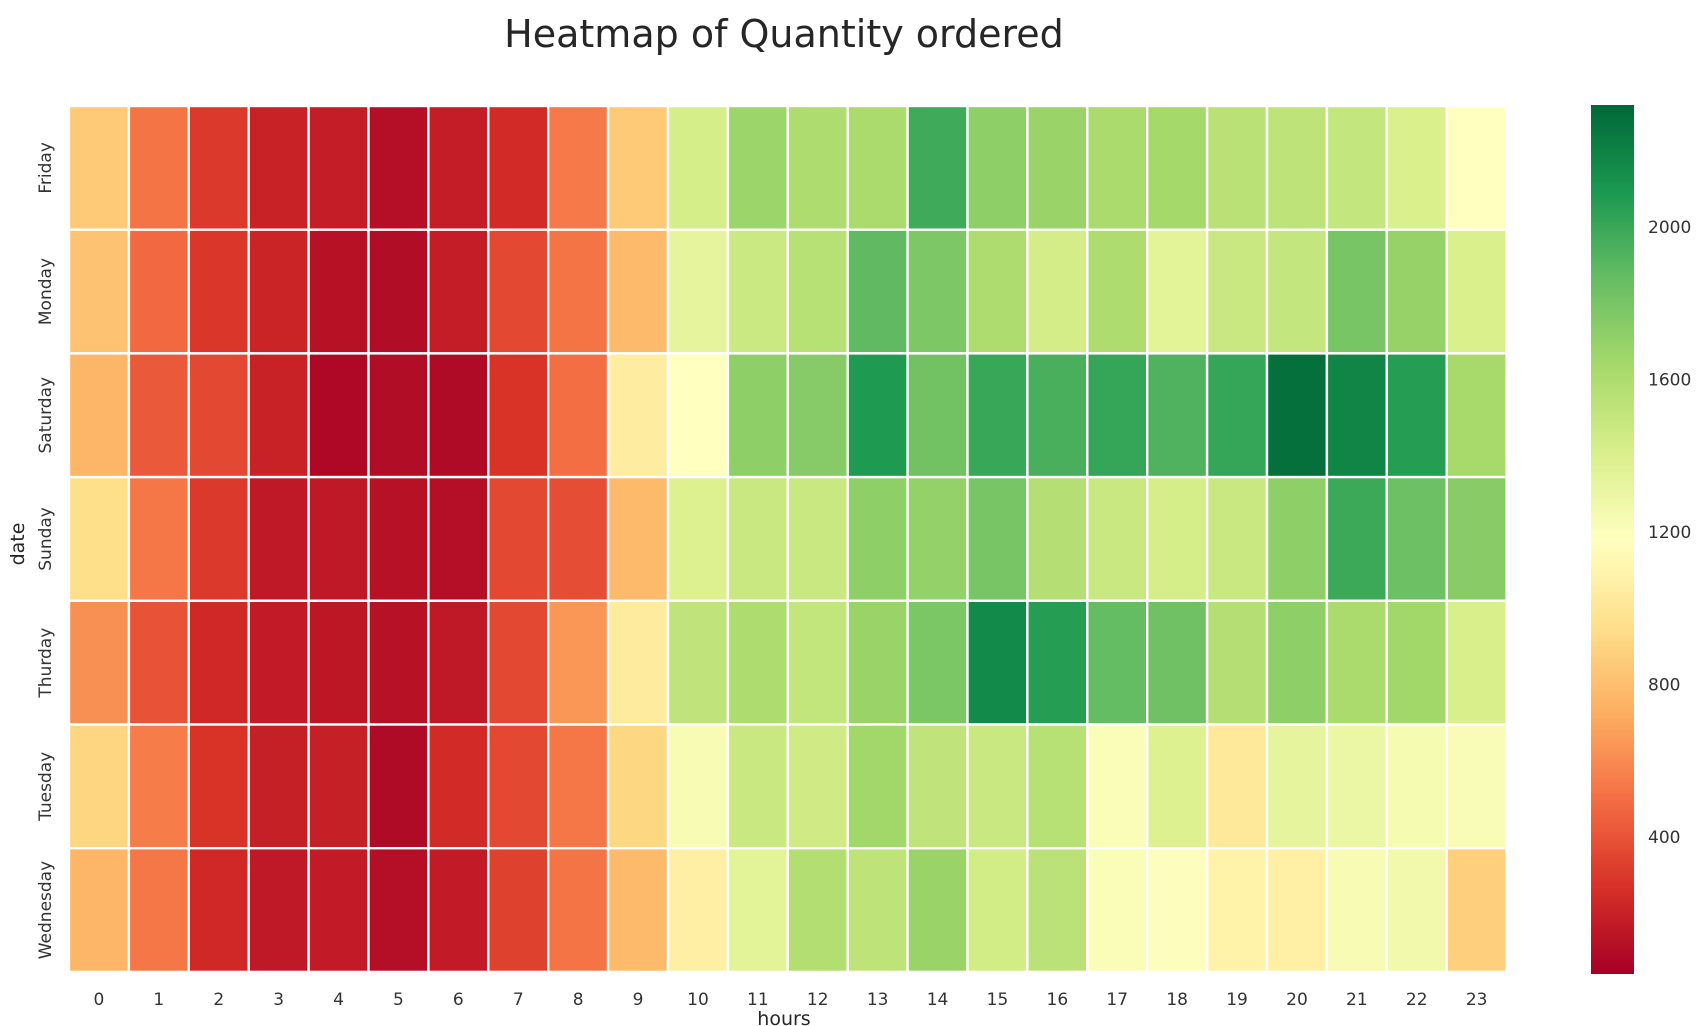 The width and height of the screenshot is (1700, 1026). Describe the element at coordinates (46, 415) in the screenshot. I see `y-tick-label: Saturday` at that location.